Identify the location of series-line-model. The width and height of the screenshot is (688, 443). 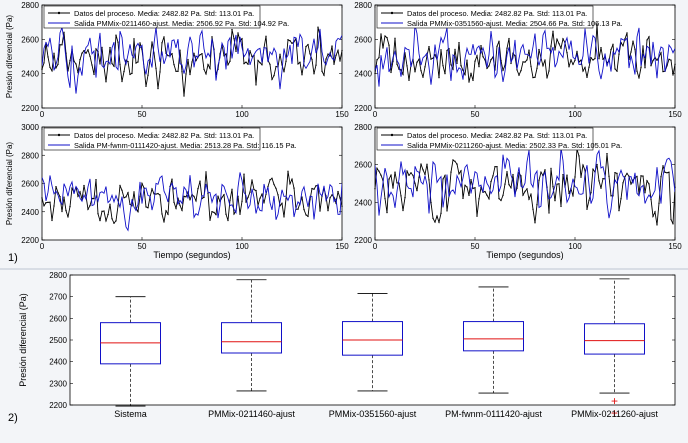
(525, 55).